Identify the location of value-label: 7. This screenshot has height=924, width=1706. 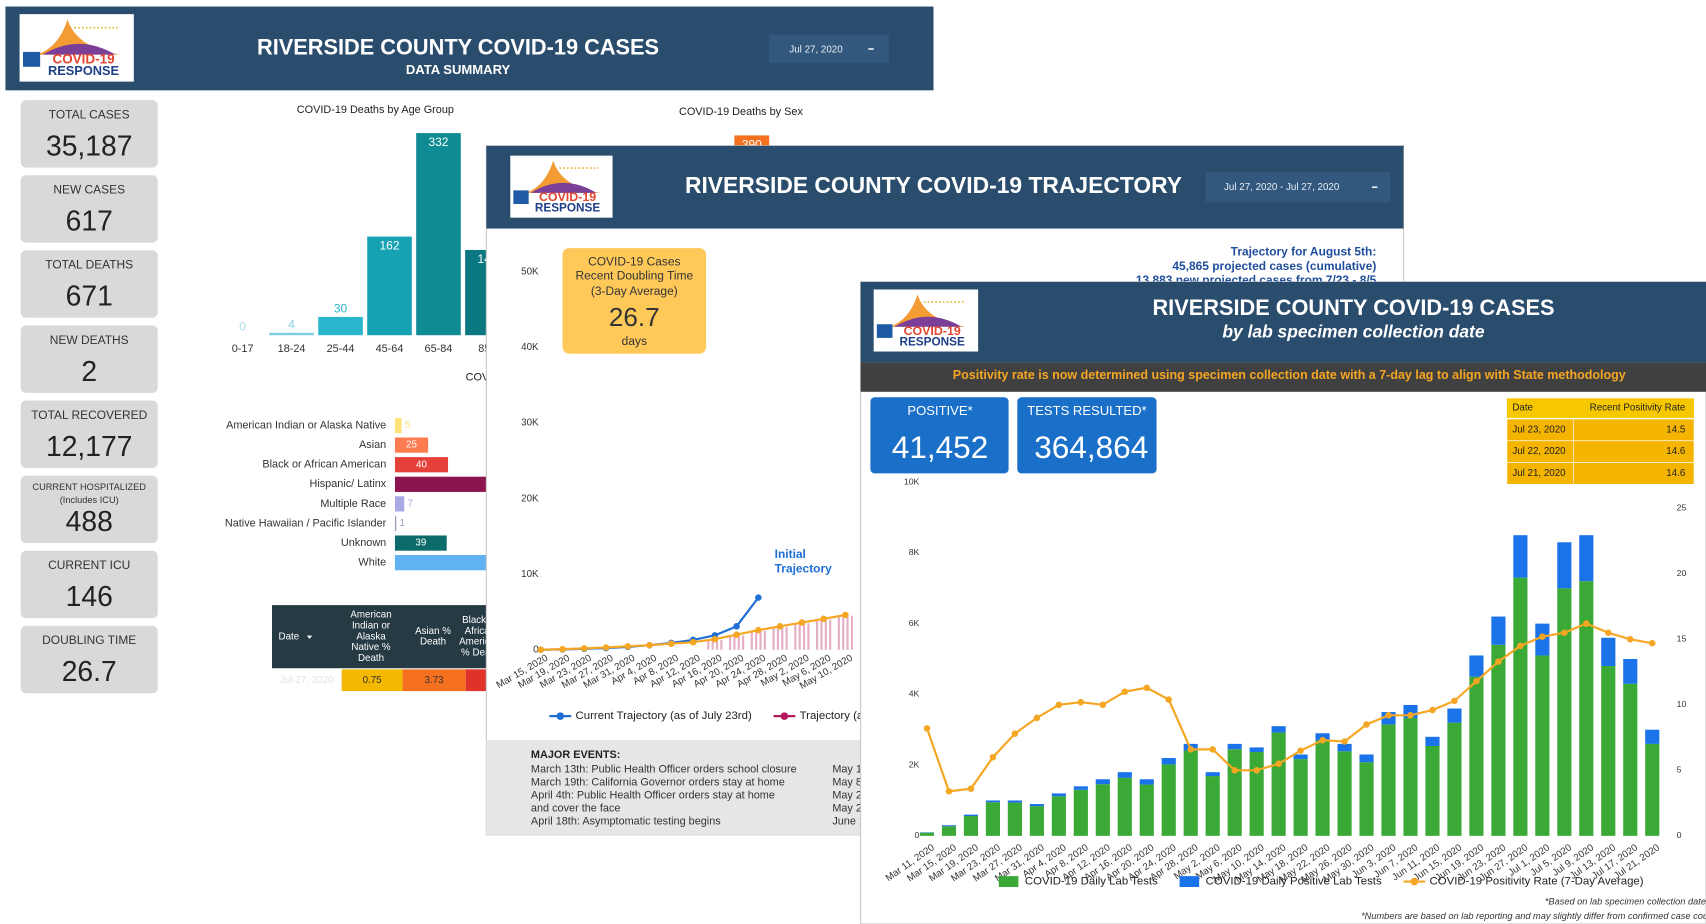
(410, 503).